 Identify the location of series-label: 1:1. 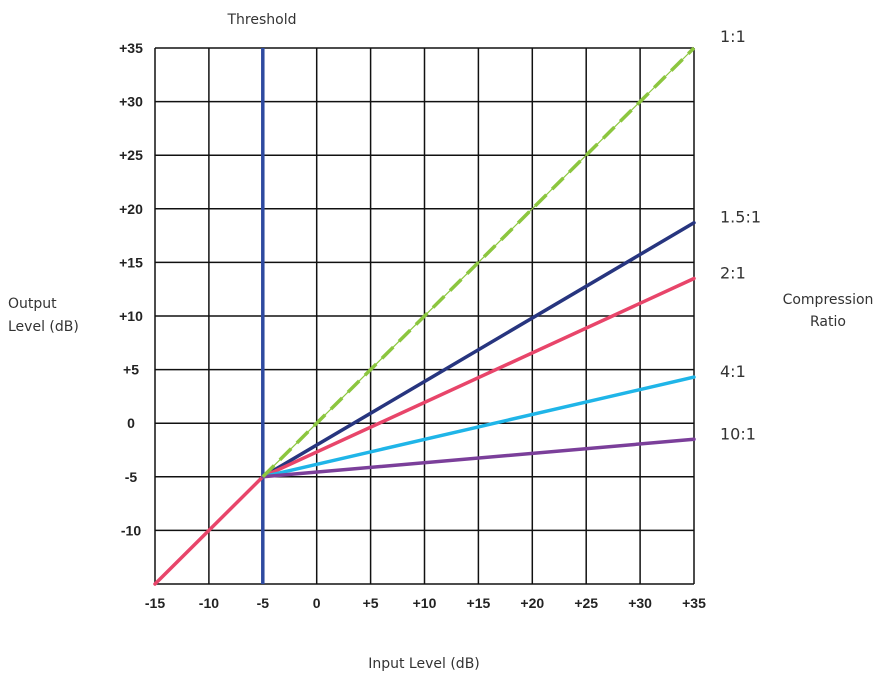
(733, 36).